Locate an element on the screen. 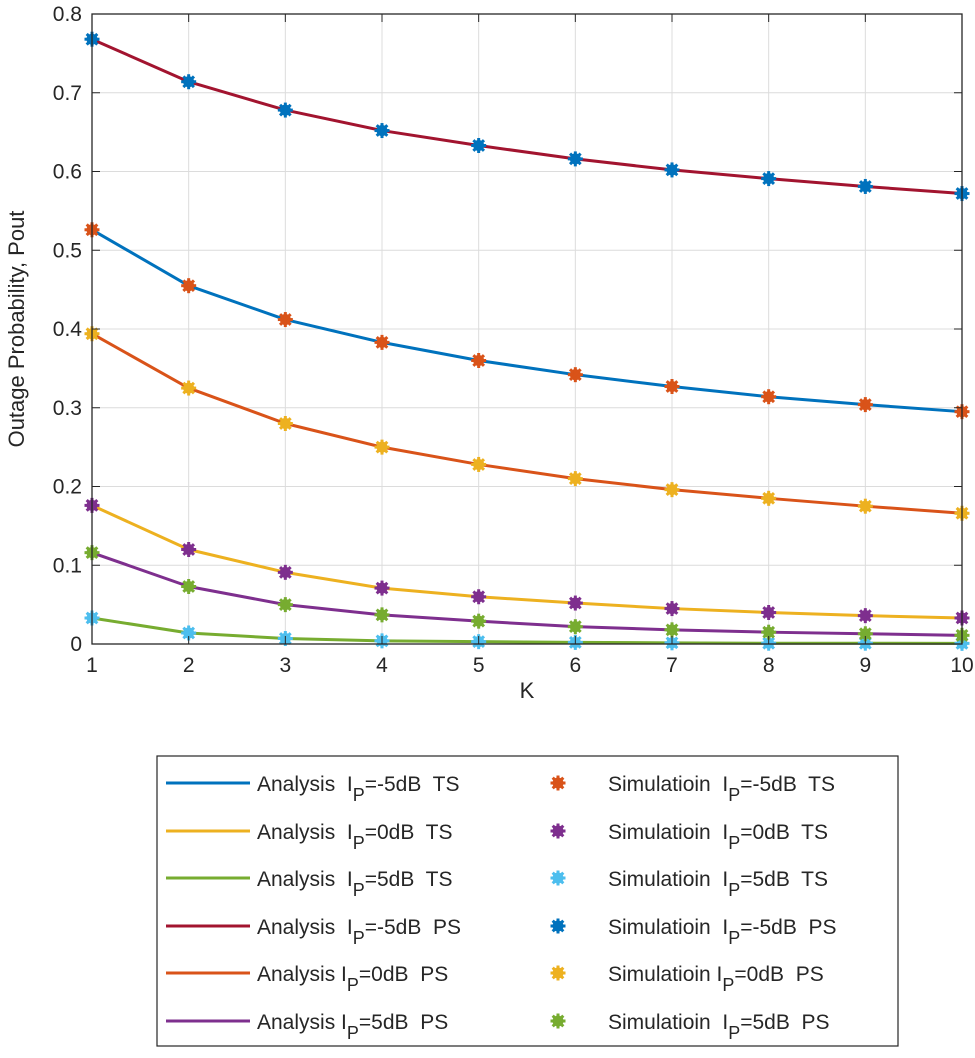 The width and height of the screenshot is (975, 1058). legend-label: Simulatioin IP=-5dB TS is located at coordinates (721, 789).